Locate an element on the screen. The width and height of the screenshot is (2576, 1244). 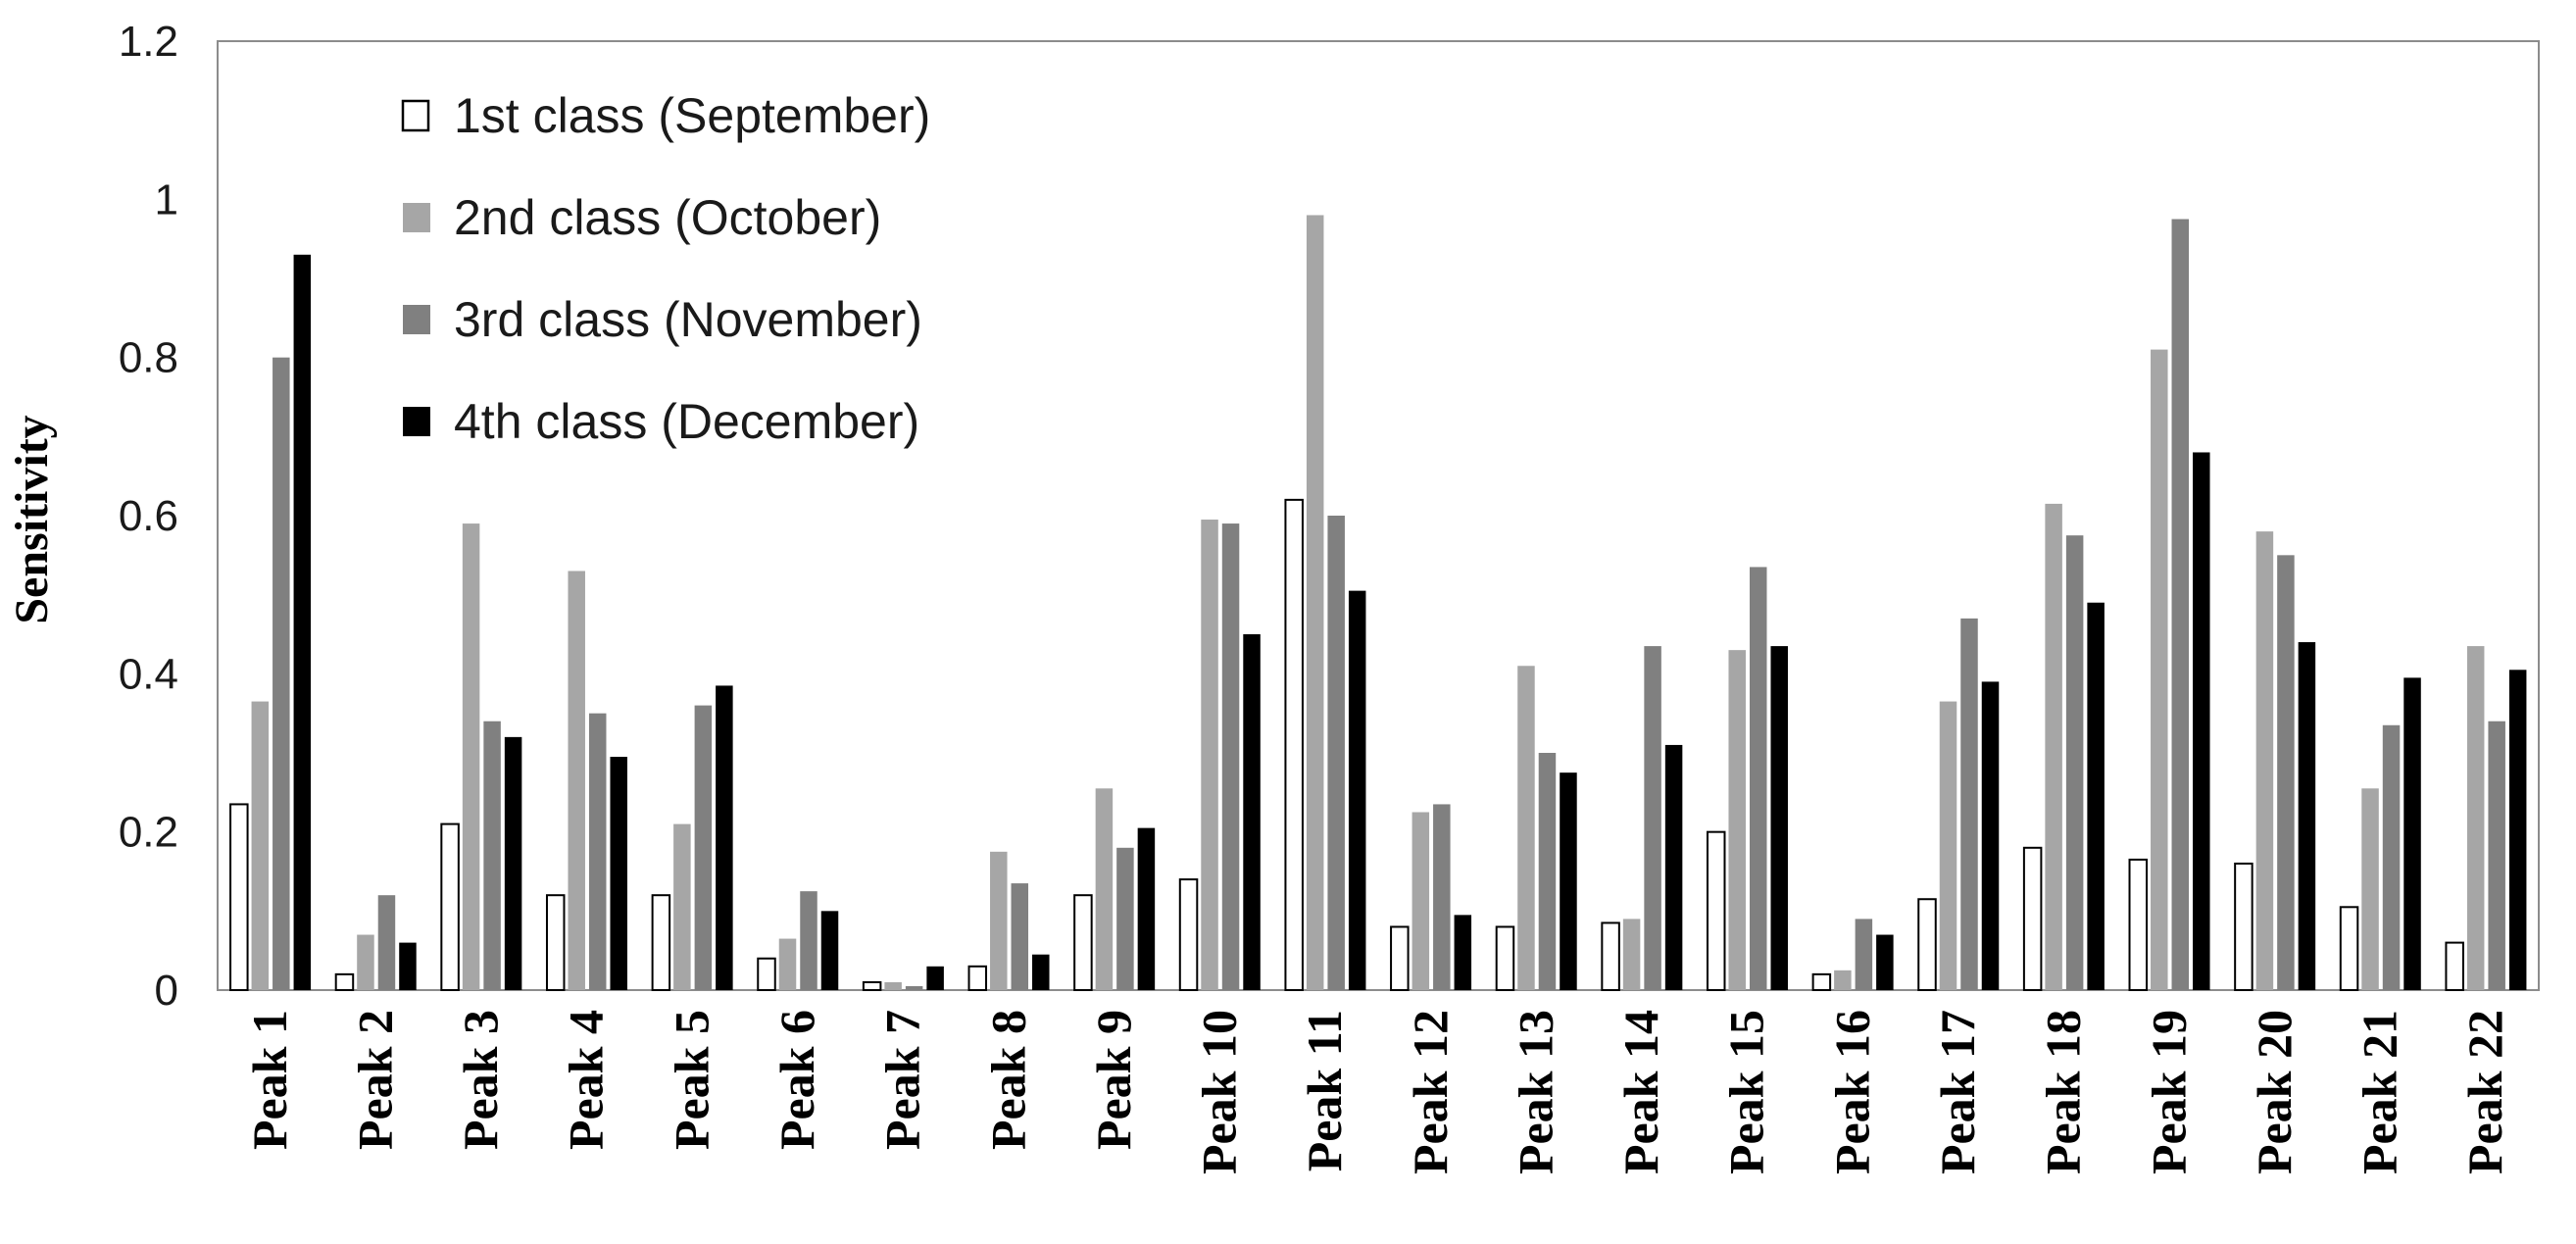
y-tick-label: 0.6 is located at coordinates (148, 516).